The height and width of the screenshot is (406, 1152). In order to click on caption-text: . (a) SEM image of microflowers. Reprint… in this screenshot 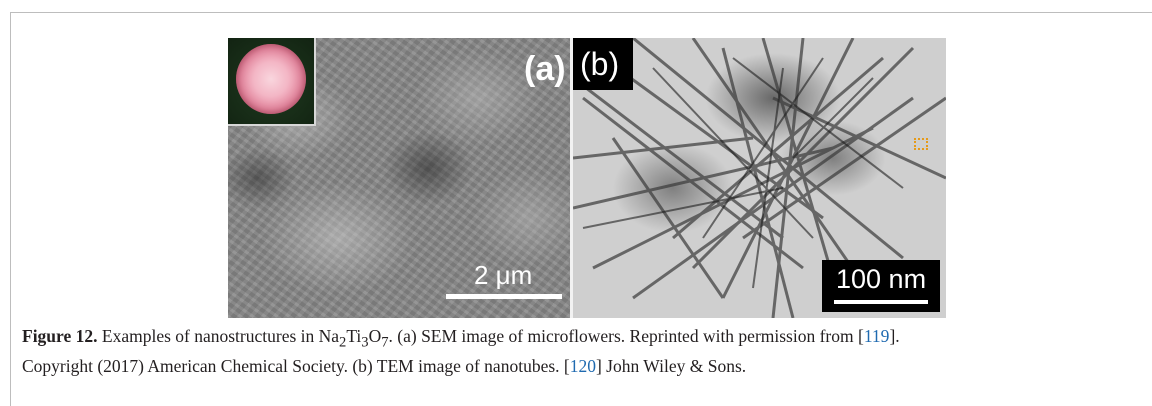, I will do `click(626, 336)`.